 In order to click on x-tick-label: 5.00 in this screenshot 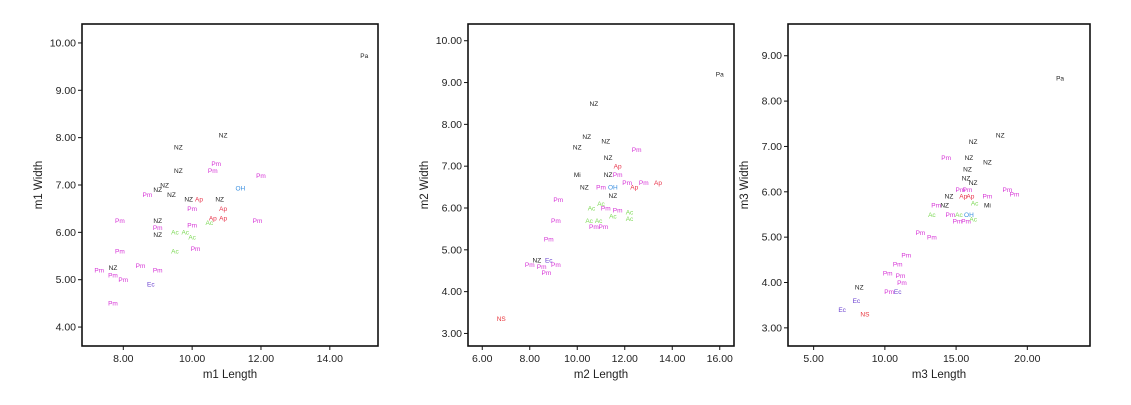, I will do `click(813, 359)`.